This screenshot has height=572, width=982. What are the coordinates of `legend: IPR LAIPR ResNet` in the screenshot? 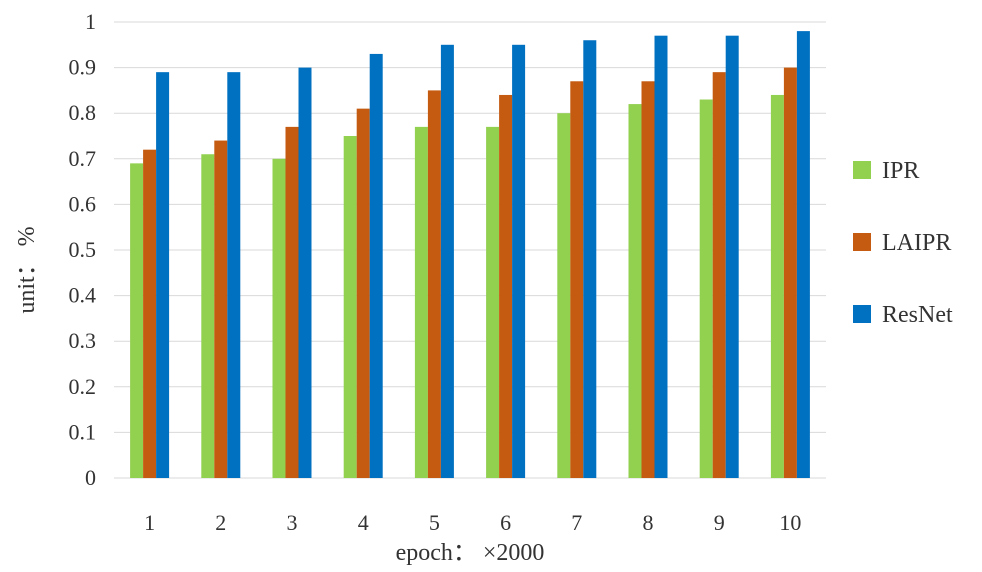 It's located at (903, 243).